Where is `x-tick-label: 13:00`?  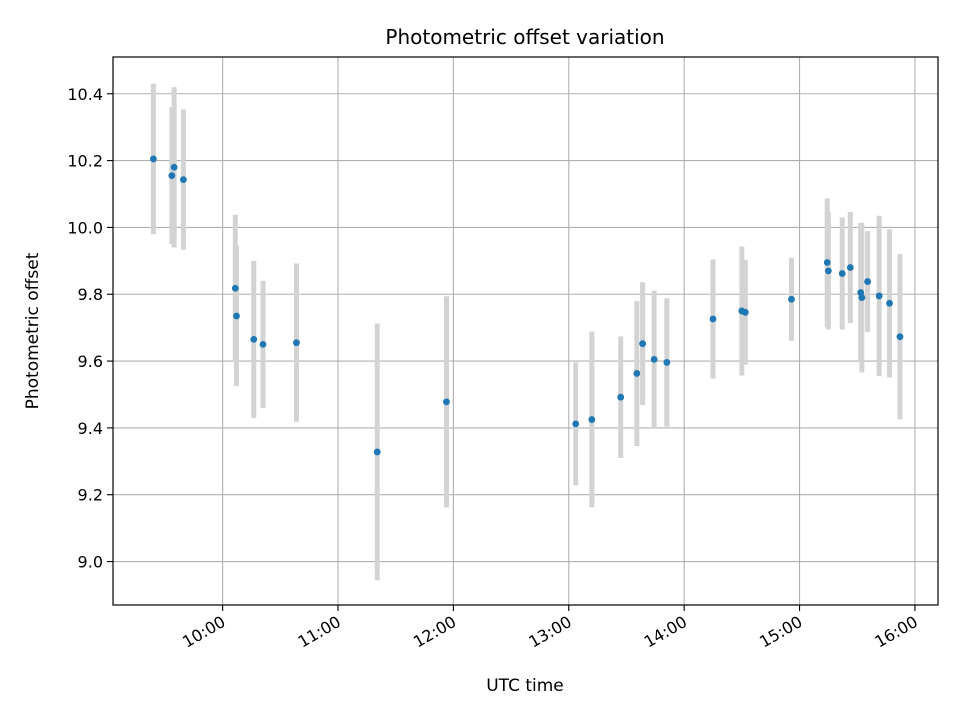 x-tick-label: 13:00 is located at coordinates (549, 632).